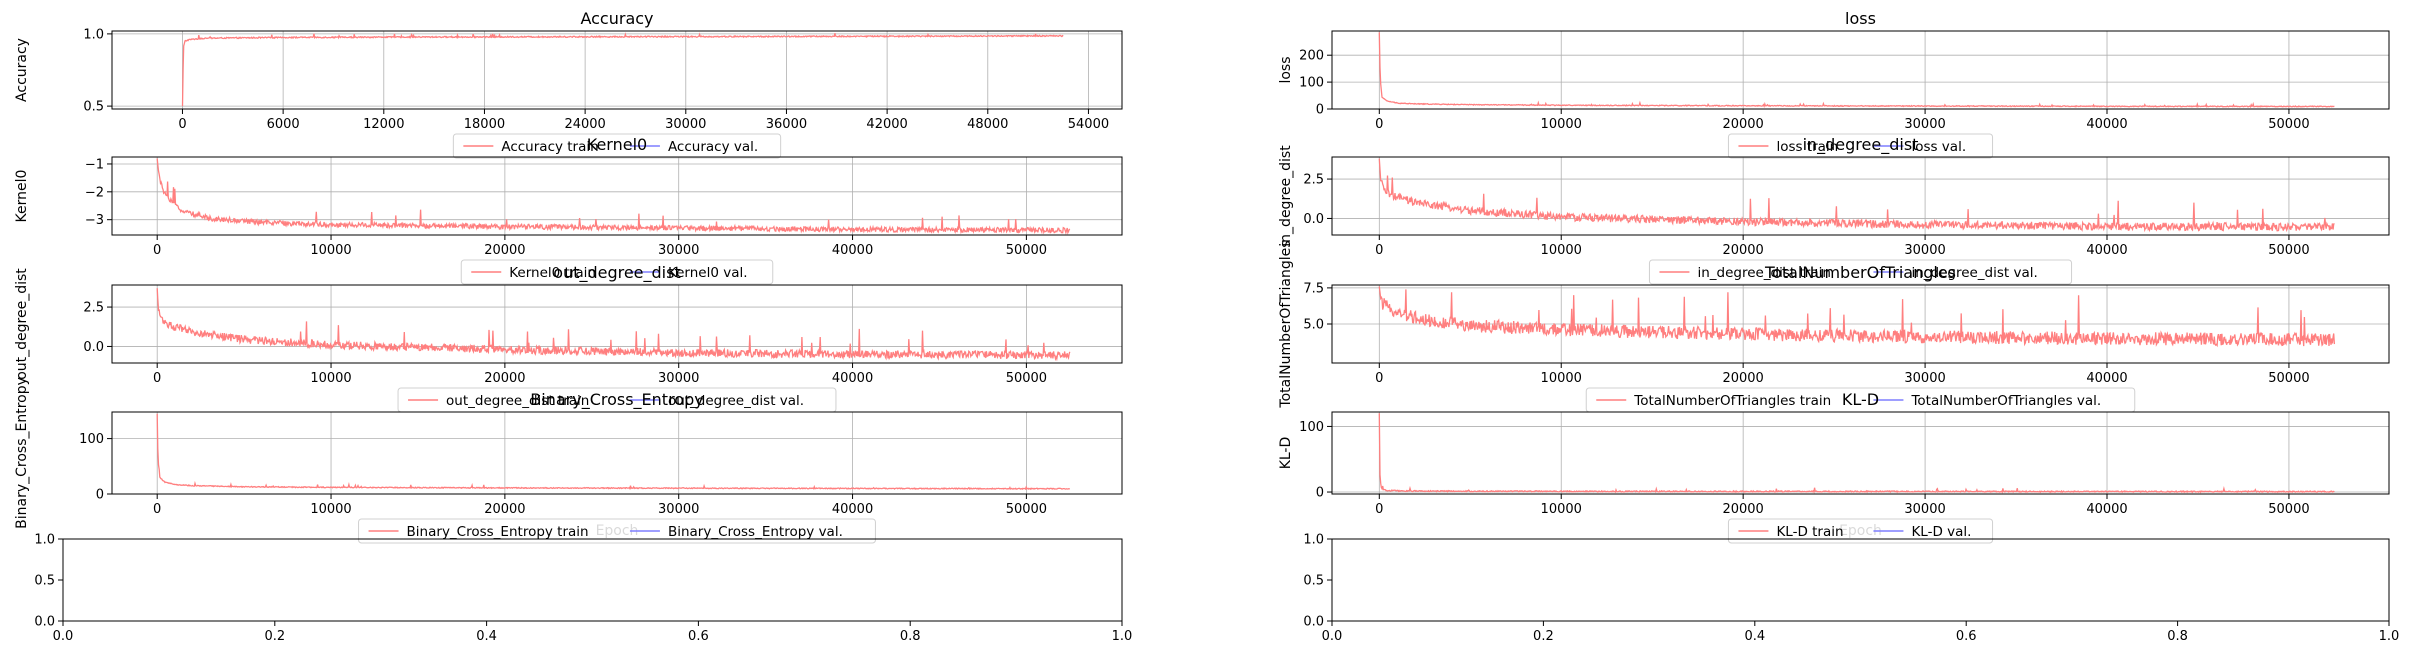 Image resolution: width=2412 pixels, height=655 pixels. I want to click on x-tick-label: 12000, so click(383, 124).